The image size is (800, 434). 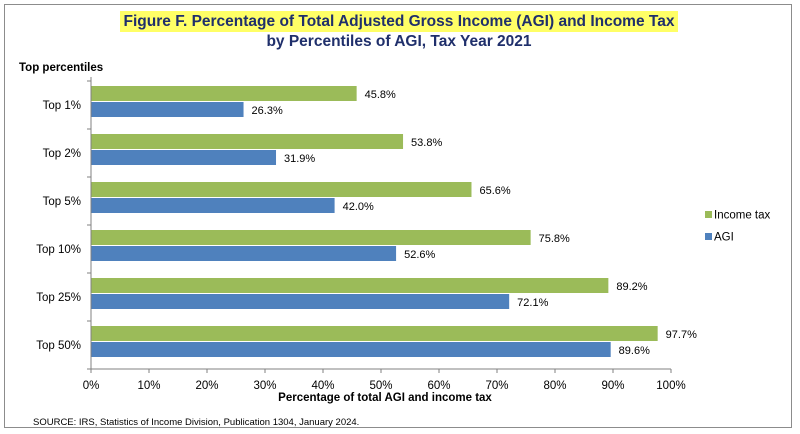 What do you see at coordinates (681, 335) in the screenshot?
I see `data-label: 97.7%` at bounding box center [681, 335].